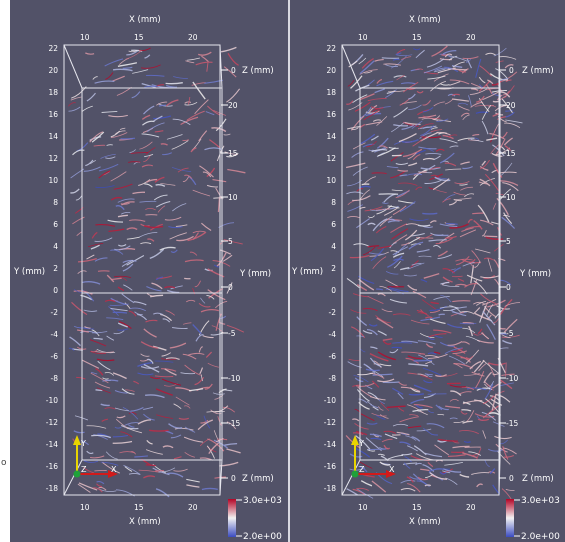  What do you see at coordinates (53, 70) in the screenshot?
I see `y-tick: 20` at bounding box center [53, 70].